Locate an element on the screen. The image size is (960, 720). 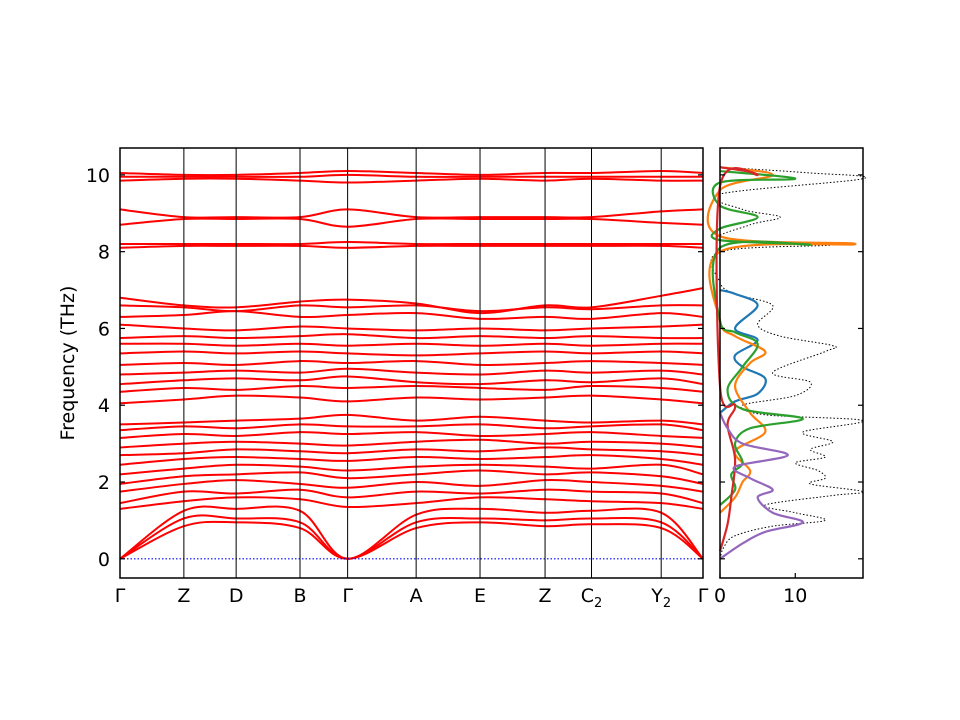
x-tick-label-5: A is located at coordinates (416, 596).